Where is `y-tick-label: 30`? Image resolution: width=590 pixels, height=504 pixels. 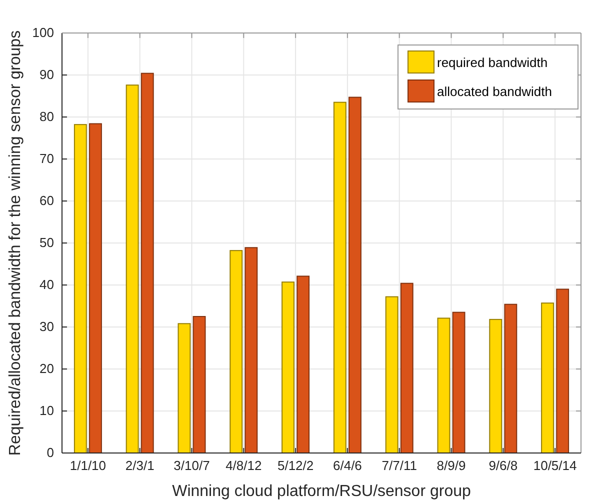
y-tick-label: 30 is located at coordinates (47, 326).